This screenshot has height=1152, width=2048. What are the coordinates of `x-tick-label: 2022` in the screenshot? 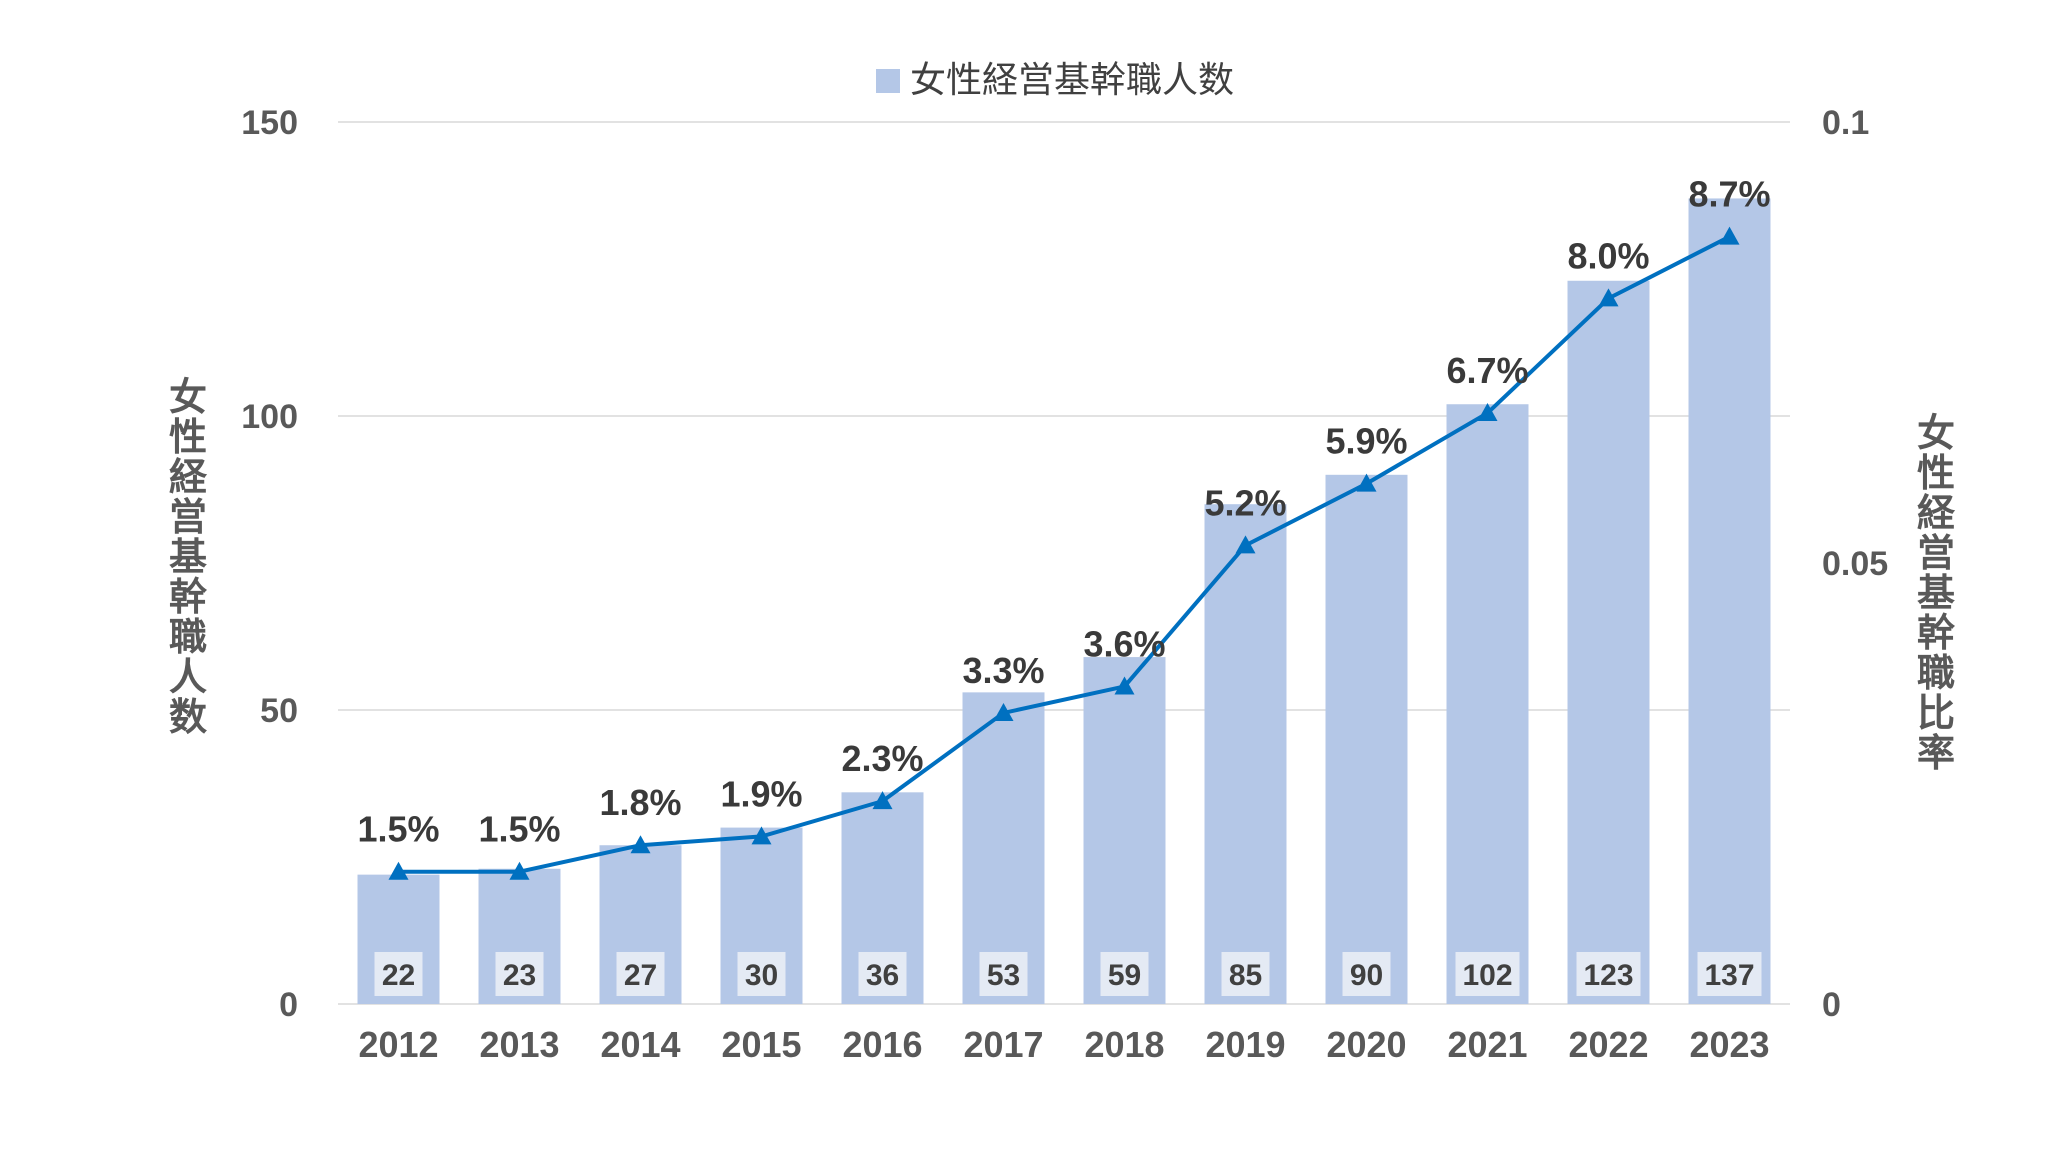 It's located at (1608, 1044).